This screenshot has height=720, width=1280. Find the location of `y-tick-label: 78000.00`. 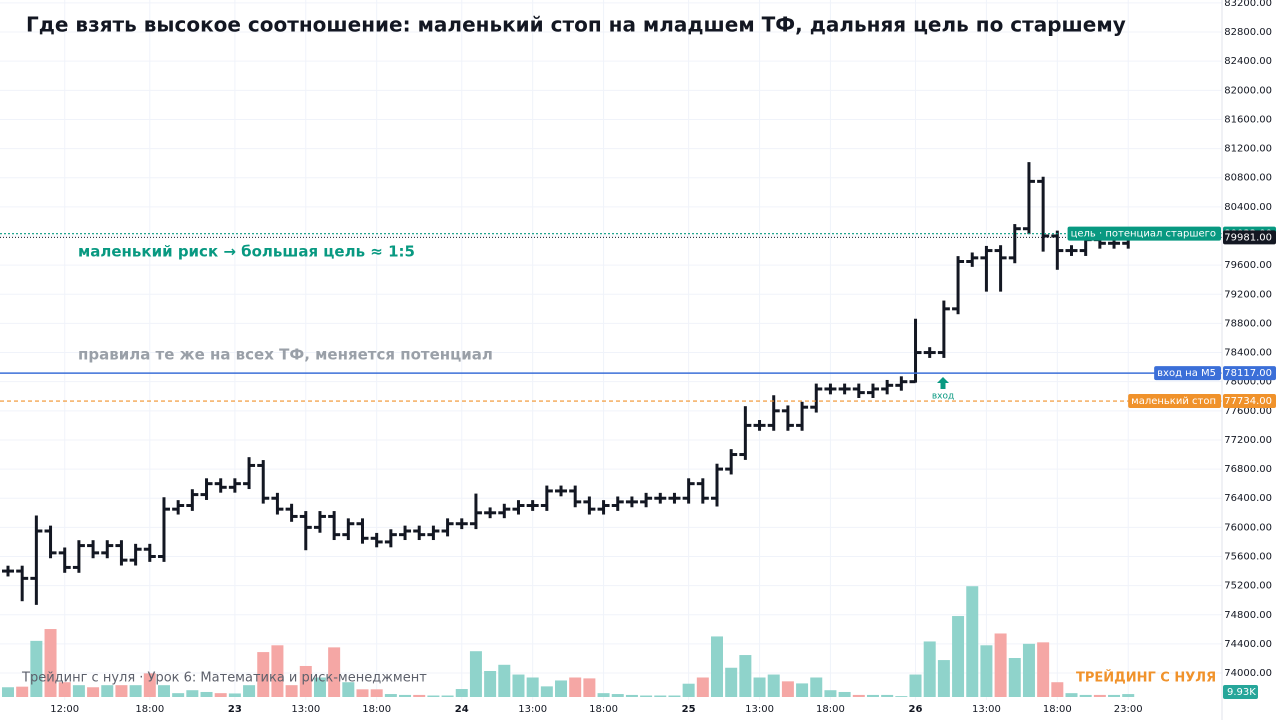

y-tick-label: 78000.00 is located at coordinates (1248, 382).